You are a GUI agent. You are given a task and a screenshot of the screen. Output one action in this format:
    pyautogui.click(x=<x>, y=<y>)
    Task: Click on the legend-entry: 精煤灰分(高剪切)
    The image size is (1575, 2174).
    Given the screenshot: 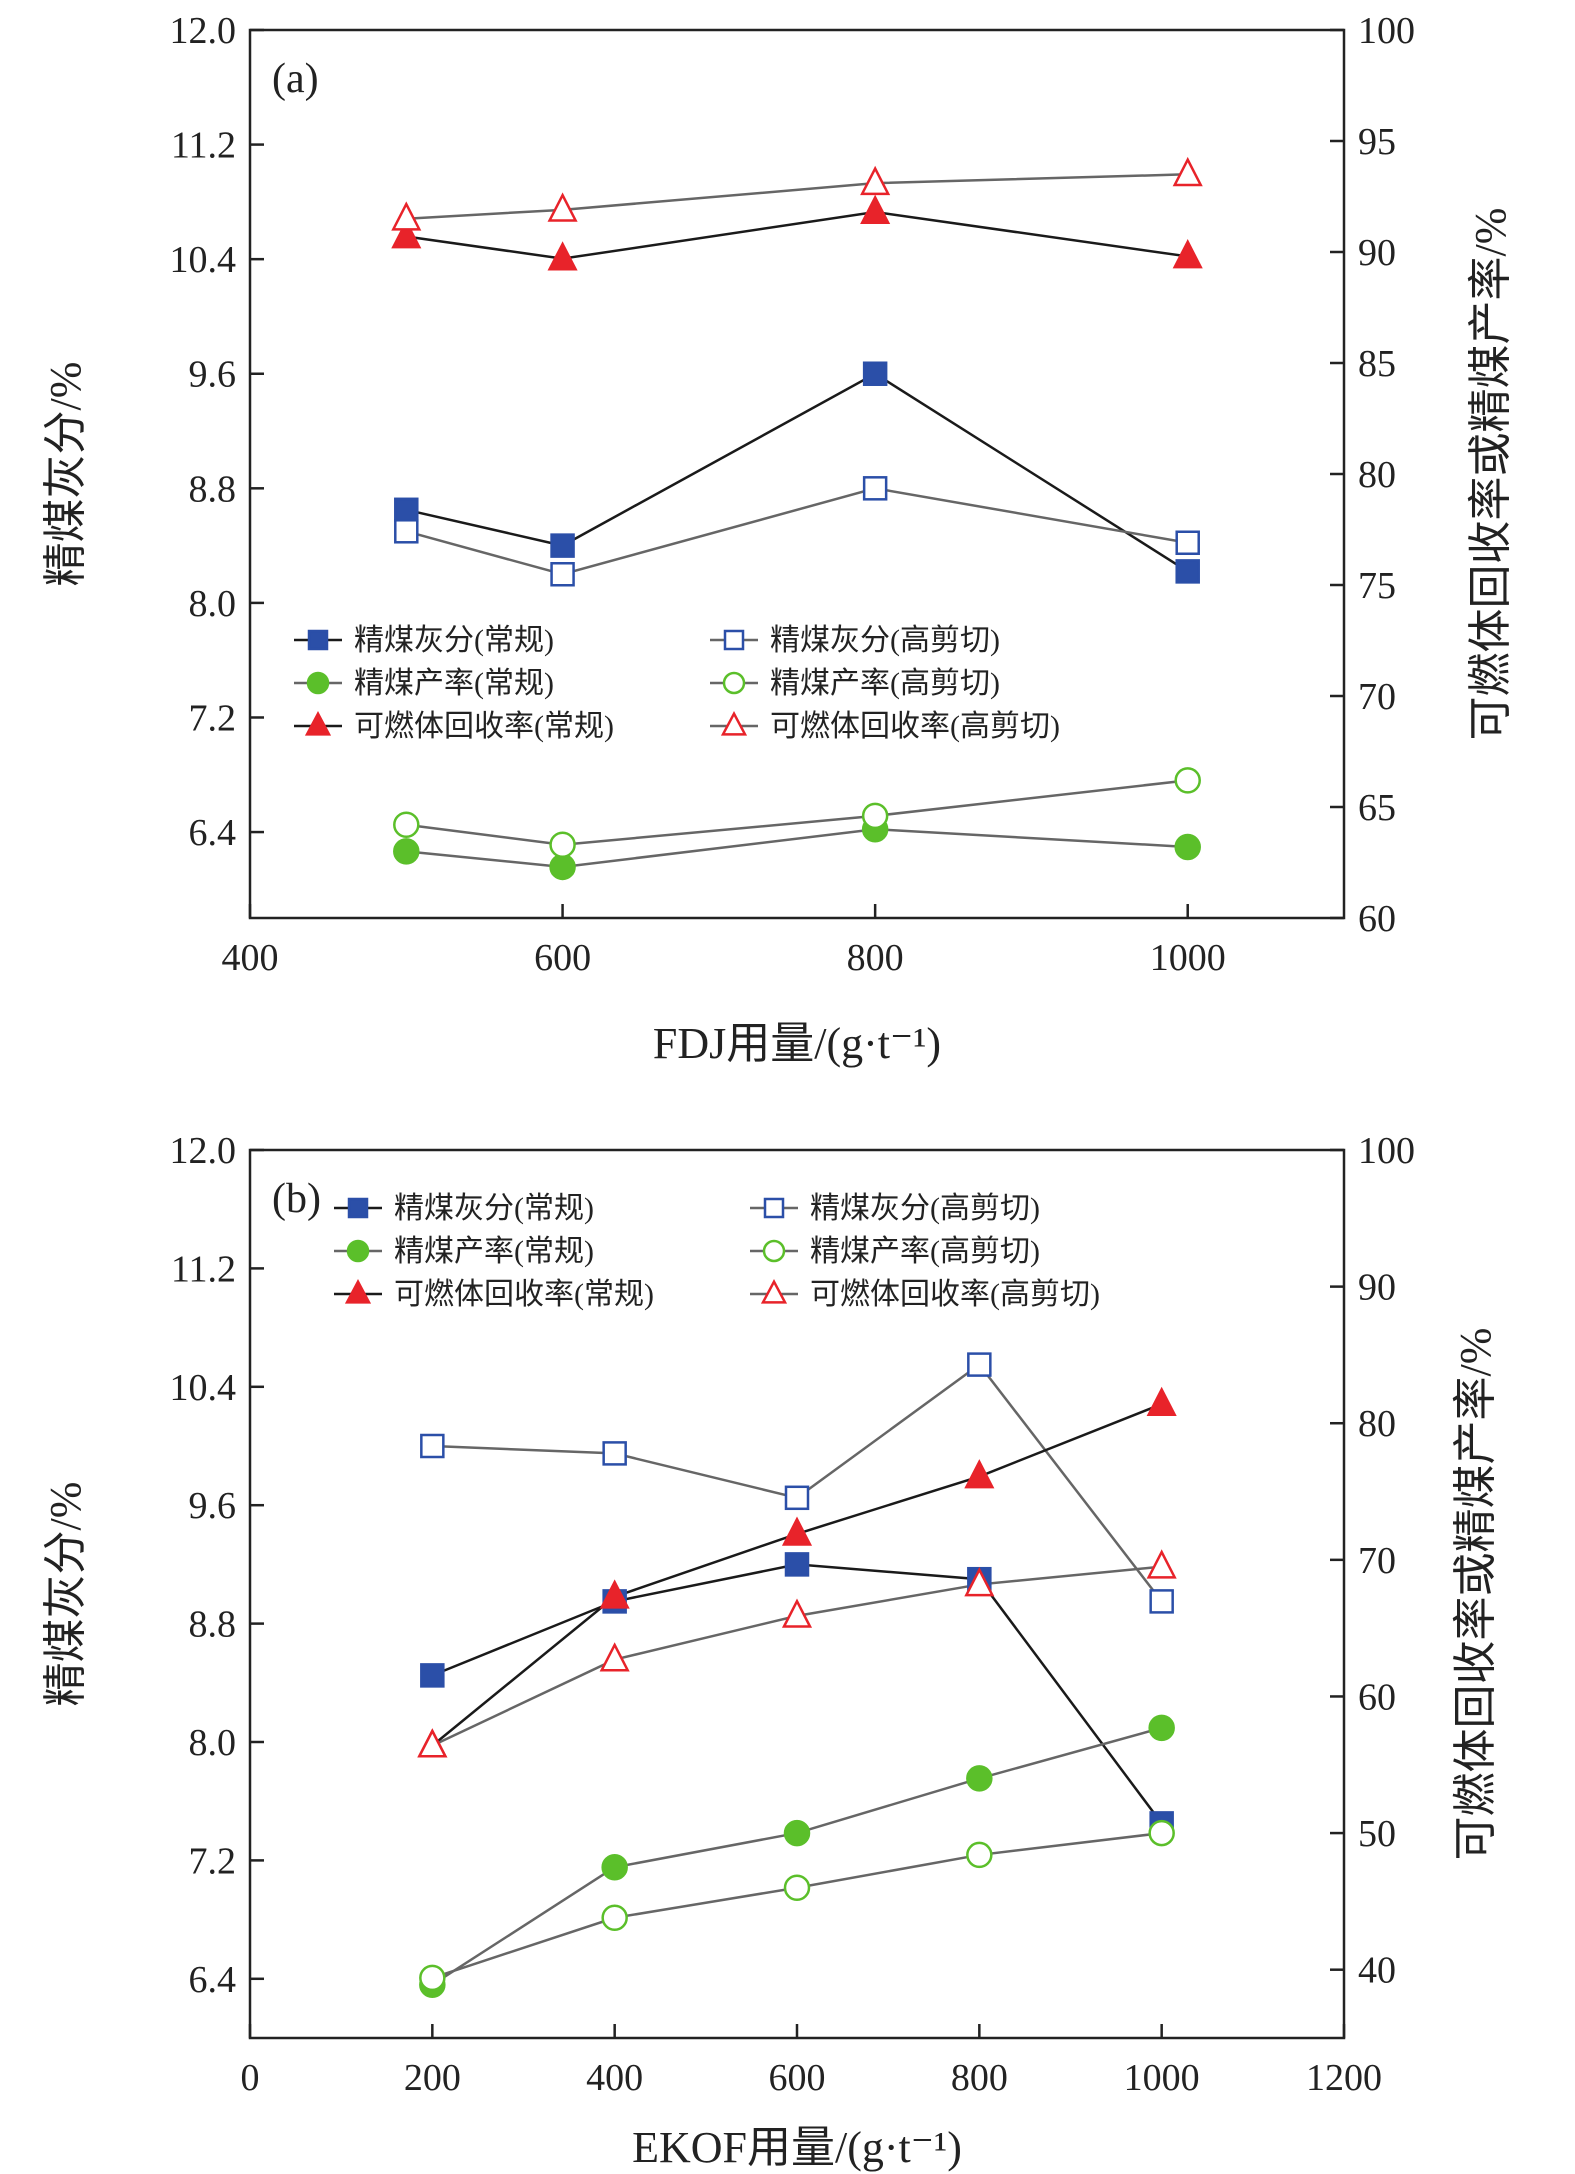 What is the action you would take?
    pyautogui.click(x=925, y=1208)
    